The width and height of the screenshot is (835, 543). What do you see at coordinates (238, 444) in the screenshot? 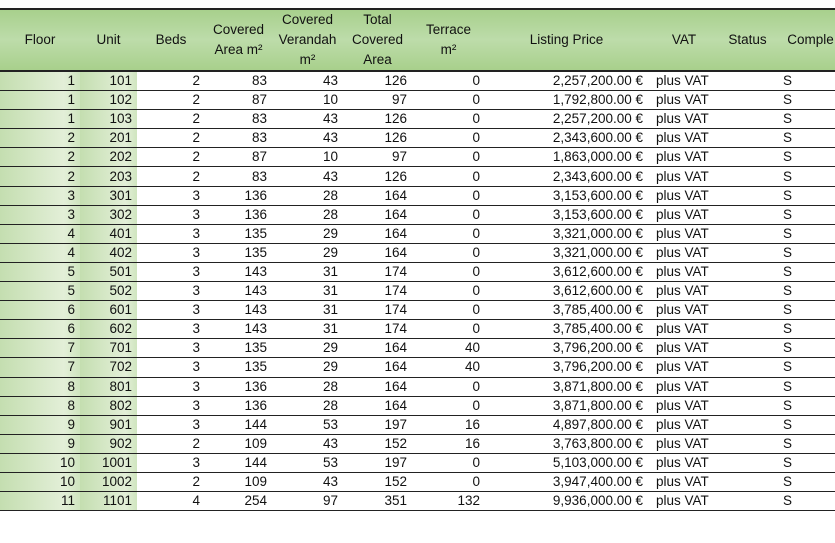
I see `cell: 109` at bounding box center [238, 444].